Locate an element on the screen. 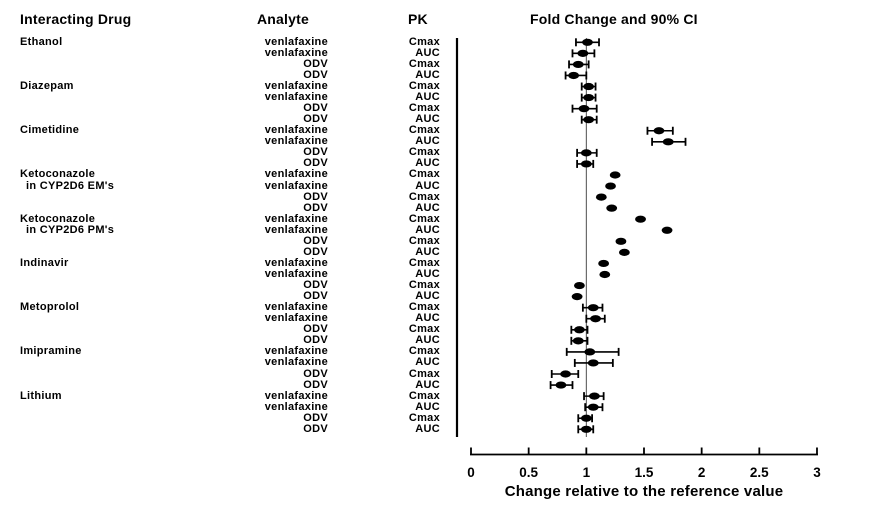 The image size is (889, 511). column-header-pk: PK is located at coordinates (418, 19).